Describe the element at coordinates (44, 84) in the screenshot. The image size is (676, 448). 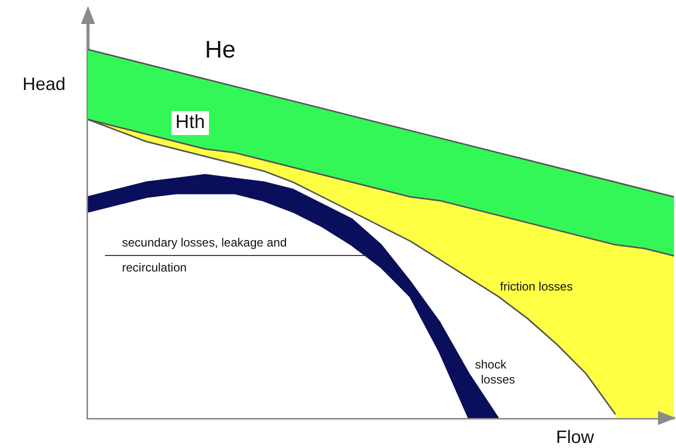
I see `y-axis-title: Head` at that location.